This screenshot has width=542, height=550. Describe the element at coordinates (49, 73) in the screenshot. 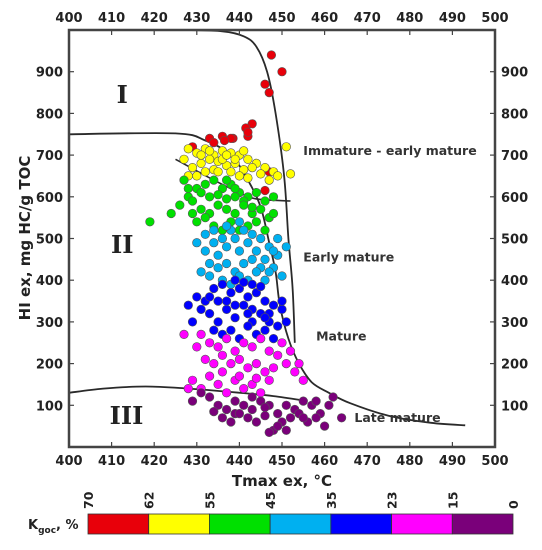

I see `y-tick-label: 900` at that location.